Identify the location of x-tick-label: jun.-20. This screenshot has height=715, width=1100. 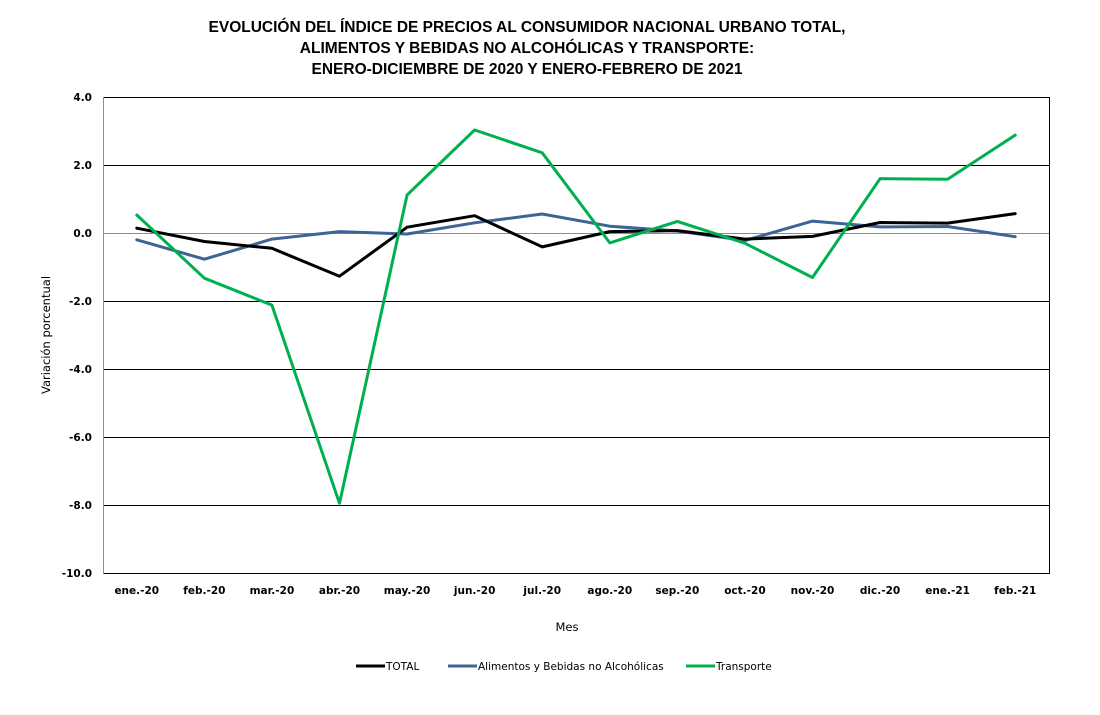
(474, 591).